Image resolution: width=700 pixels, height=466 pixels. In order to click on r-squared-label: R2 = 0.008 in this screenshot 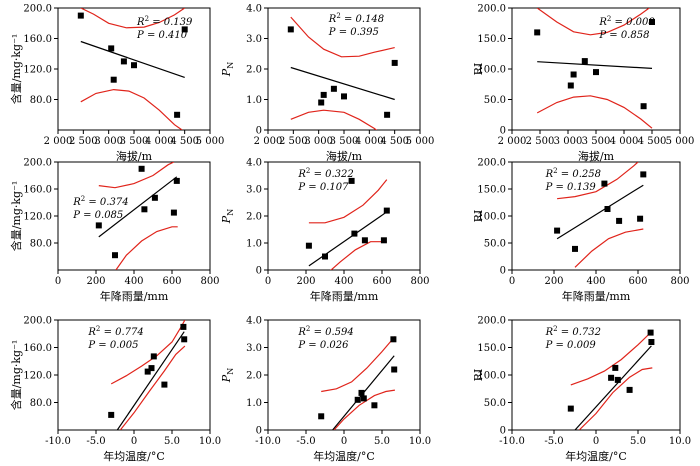, I will do `click(626, 21)`.